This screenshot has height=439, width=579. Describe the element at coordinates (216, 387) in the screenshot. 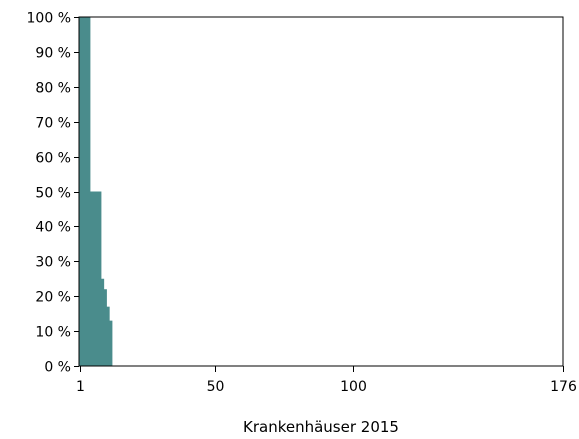

I see `x-tick-label: 50` at that location.